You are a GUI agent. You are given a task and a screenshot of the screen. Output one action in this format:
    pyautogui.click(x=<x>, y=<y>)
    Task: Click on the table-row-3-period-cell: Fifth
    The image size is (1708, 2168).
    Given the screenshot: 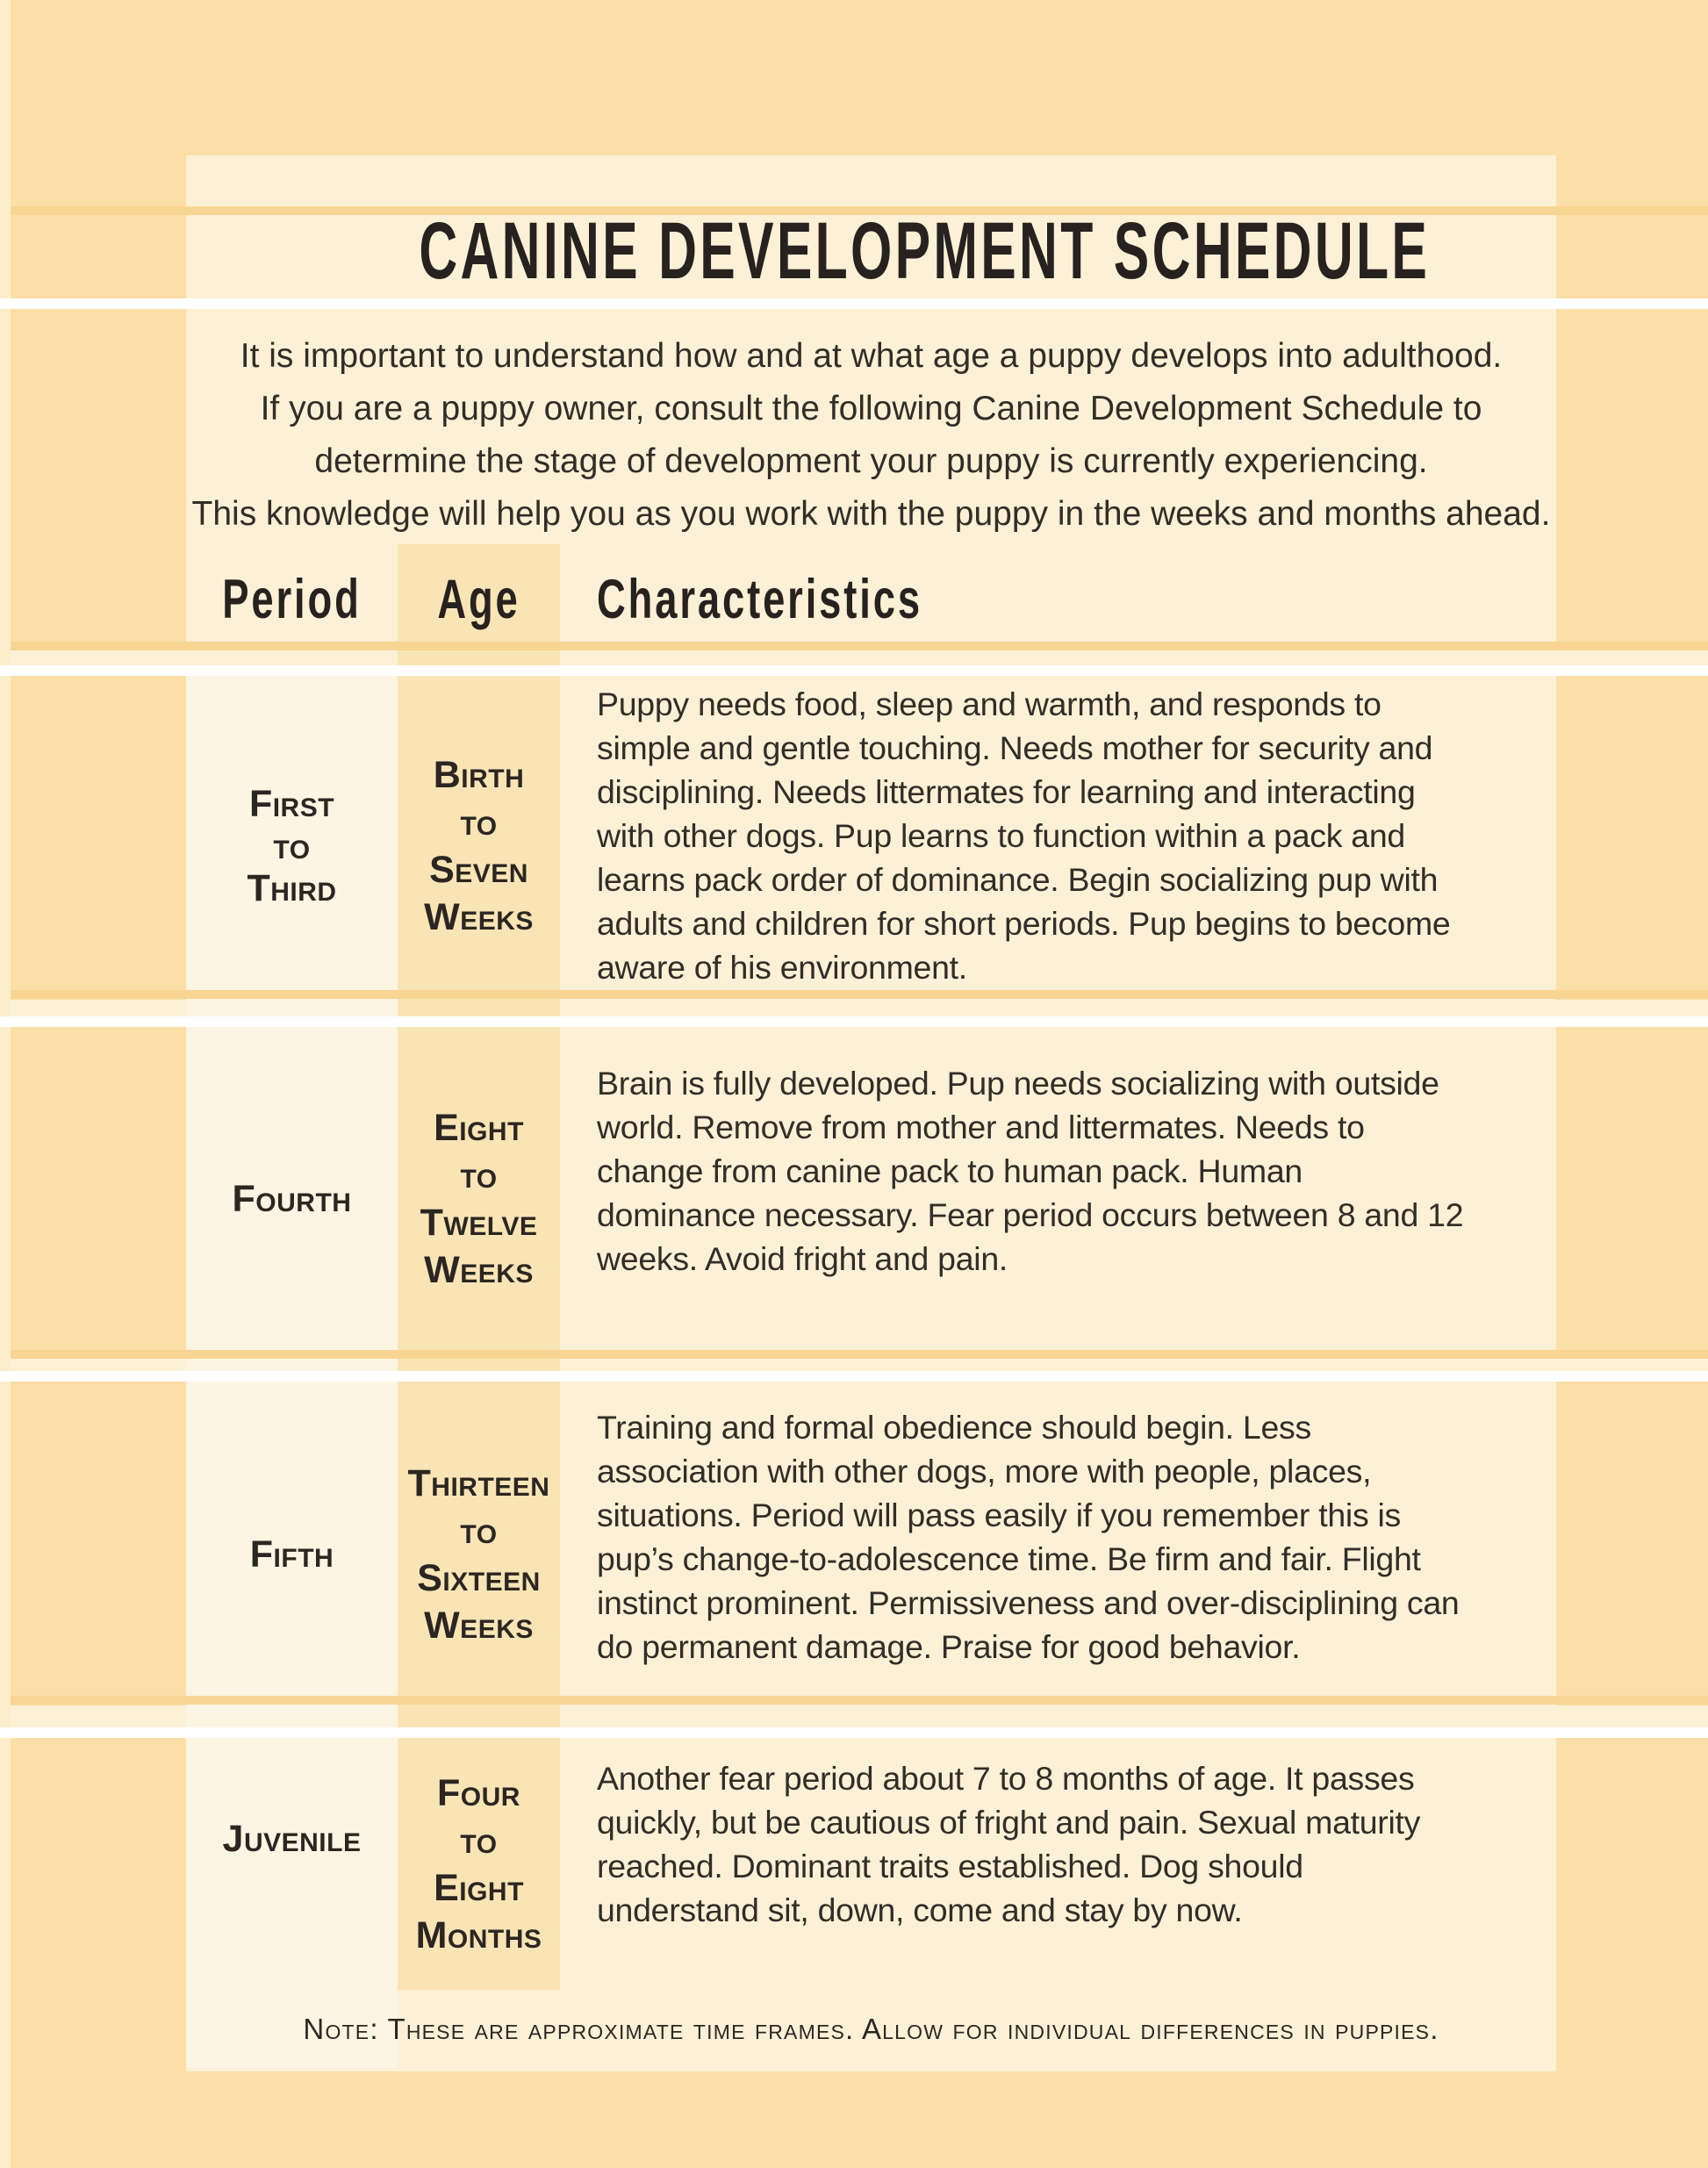 What is the action you would take?
    pyautogui.click(x=291, y=1554)
    